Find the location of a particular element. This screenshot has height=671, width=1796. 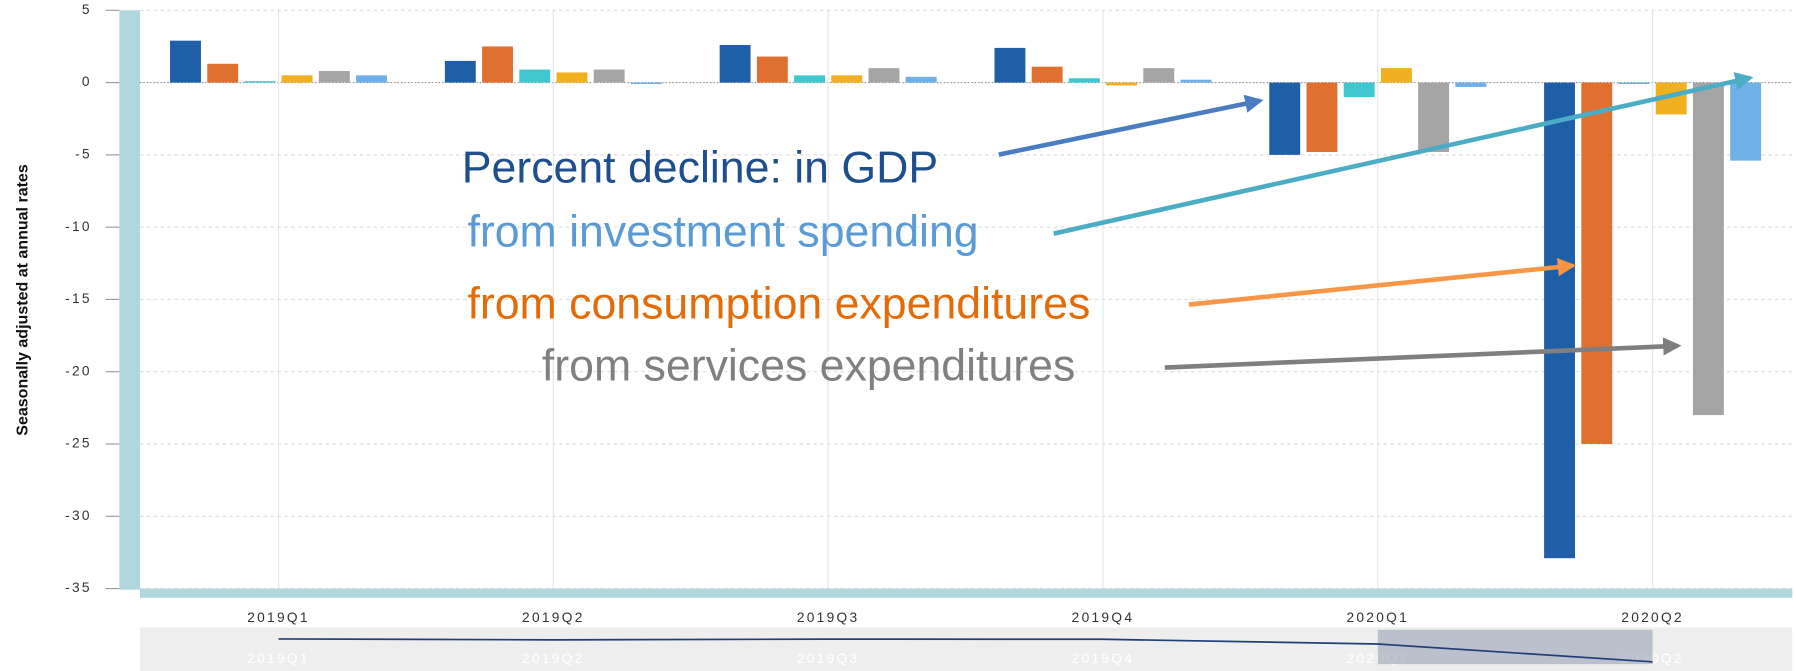

annotation: from investment spending is located at coordinates (722, 232).